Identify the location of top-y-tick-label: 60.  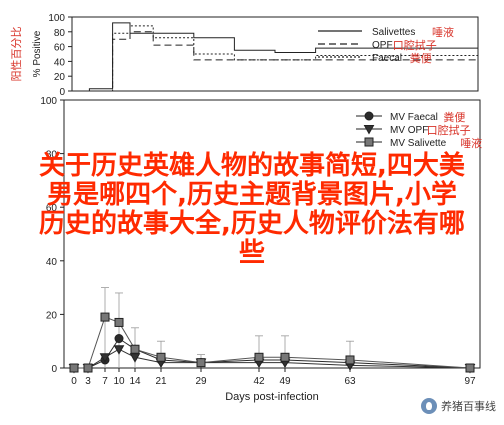
(60, 48).